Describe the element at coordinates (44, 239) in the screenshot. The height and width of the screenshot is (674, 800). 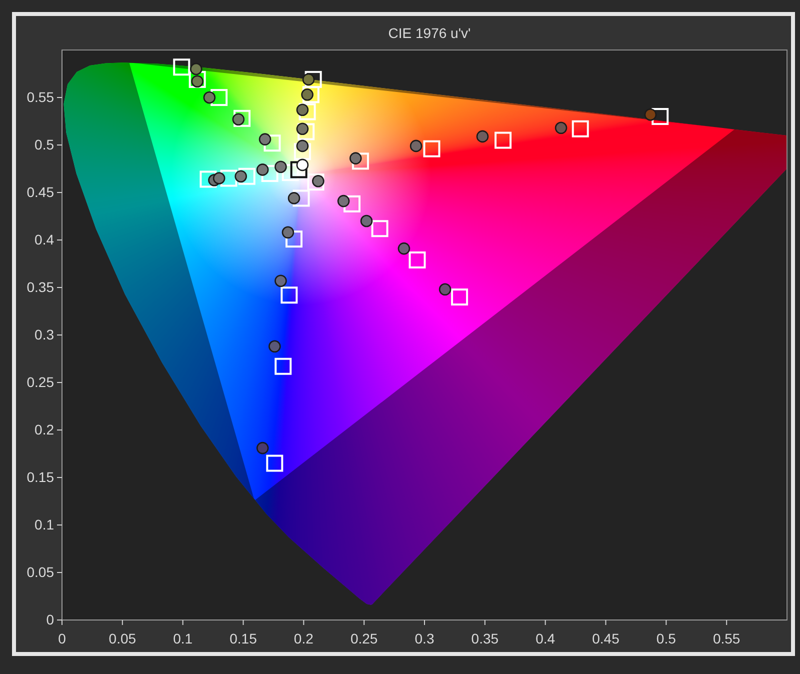
I see `y-tick-label: 0.4` at that location.